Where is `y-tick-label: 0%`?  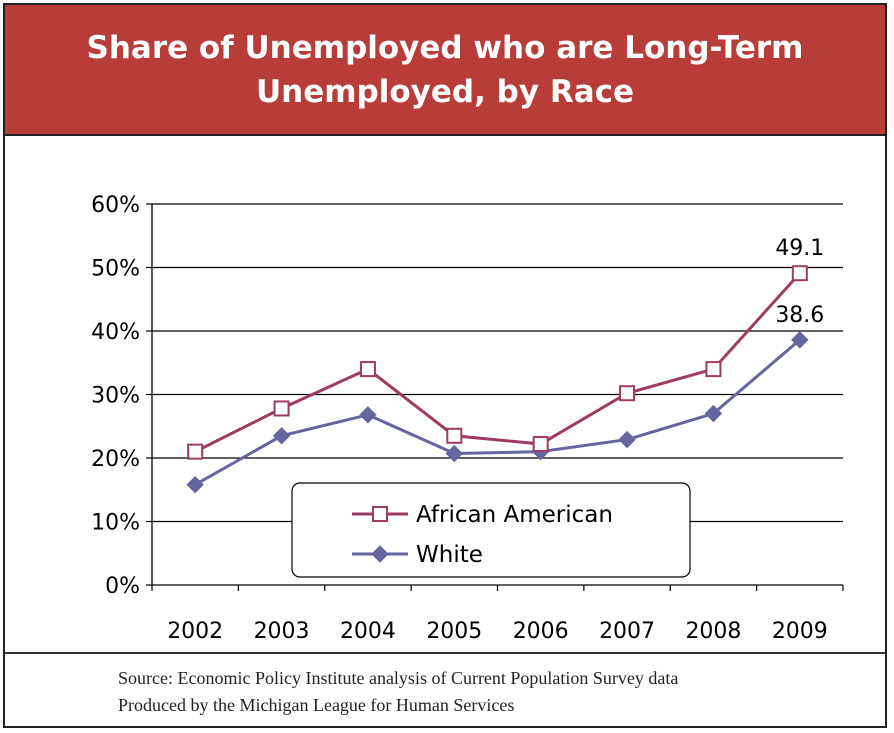 y-tick-label: 0% is located at coordinates (122, 586).